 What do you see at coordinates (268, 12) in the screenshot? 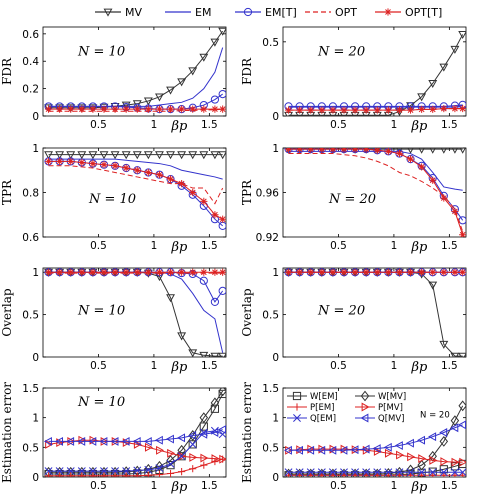
I see `top-legend: MV EM EM[T] OPT OPT[T]` at bounding box center [268, 12].